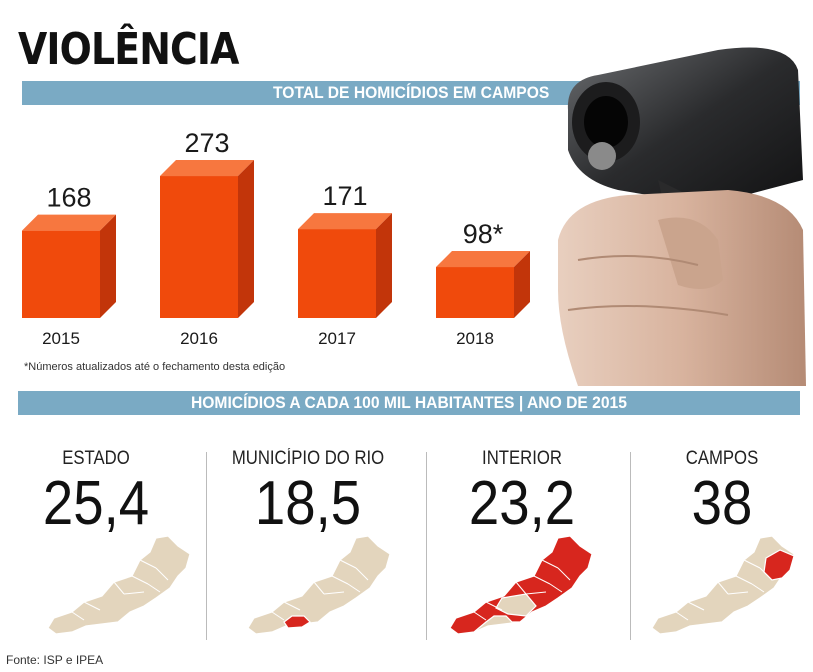 The width and height of the screenshot is (813, 672). I want to click on stat-municipio-rio: MUNICÍPIO DO RIO 18,5, so click(308, 492).